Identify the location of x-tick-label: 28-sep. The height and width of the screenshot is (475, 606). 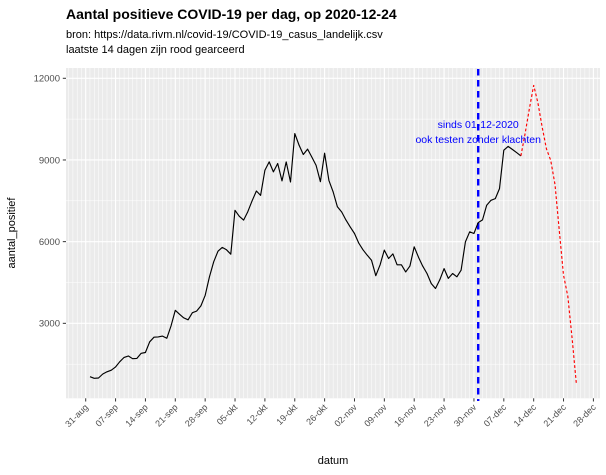
(196, 415).